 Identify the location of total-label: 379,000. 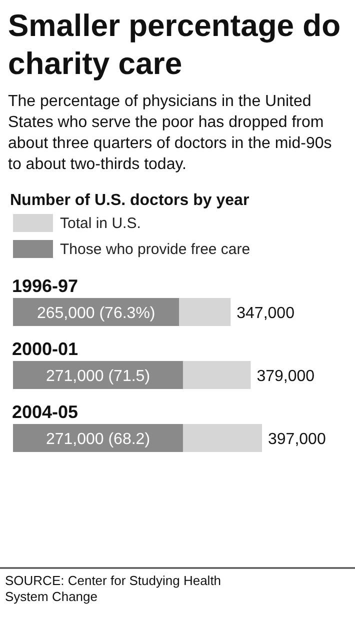
(285, 376).